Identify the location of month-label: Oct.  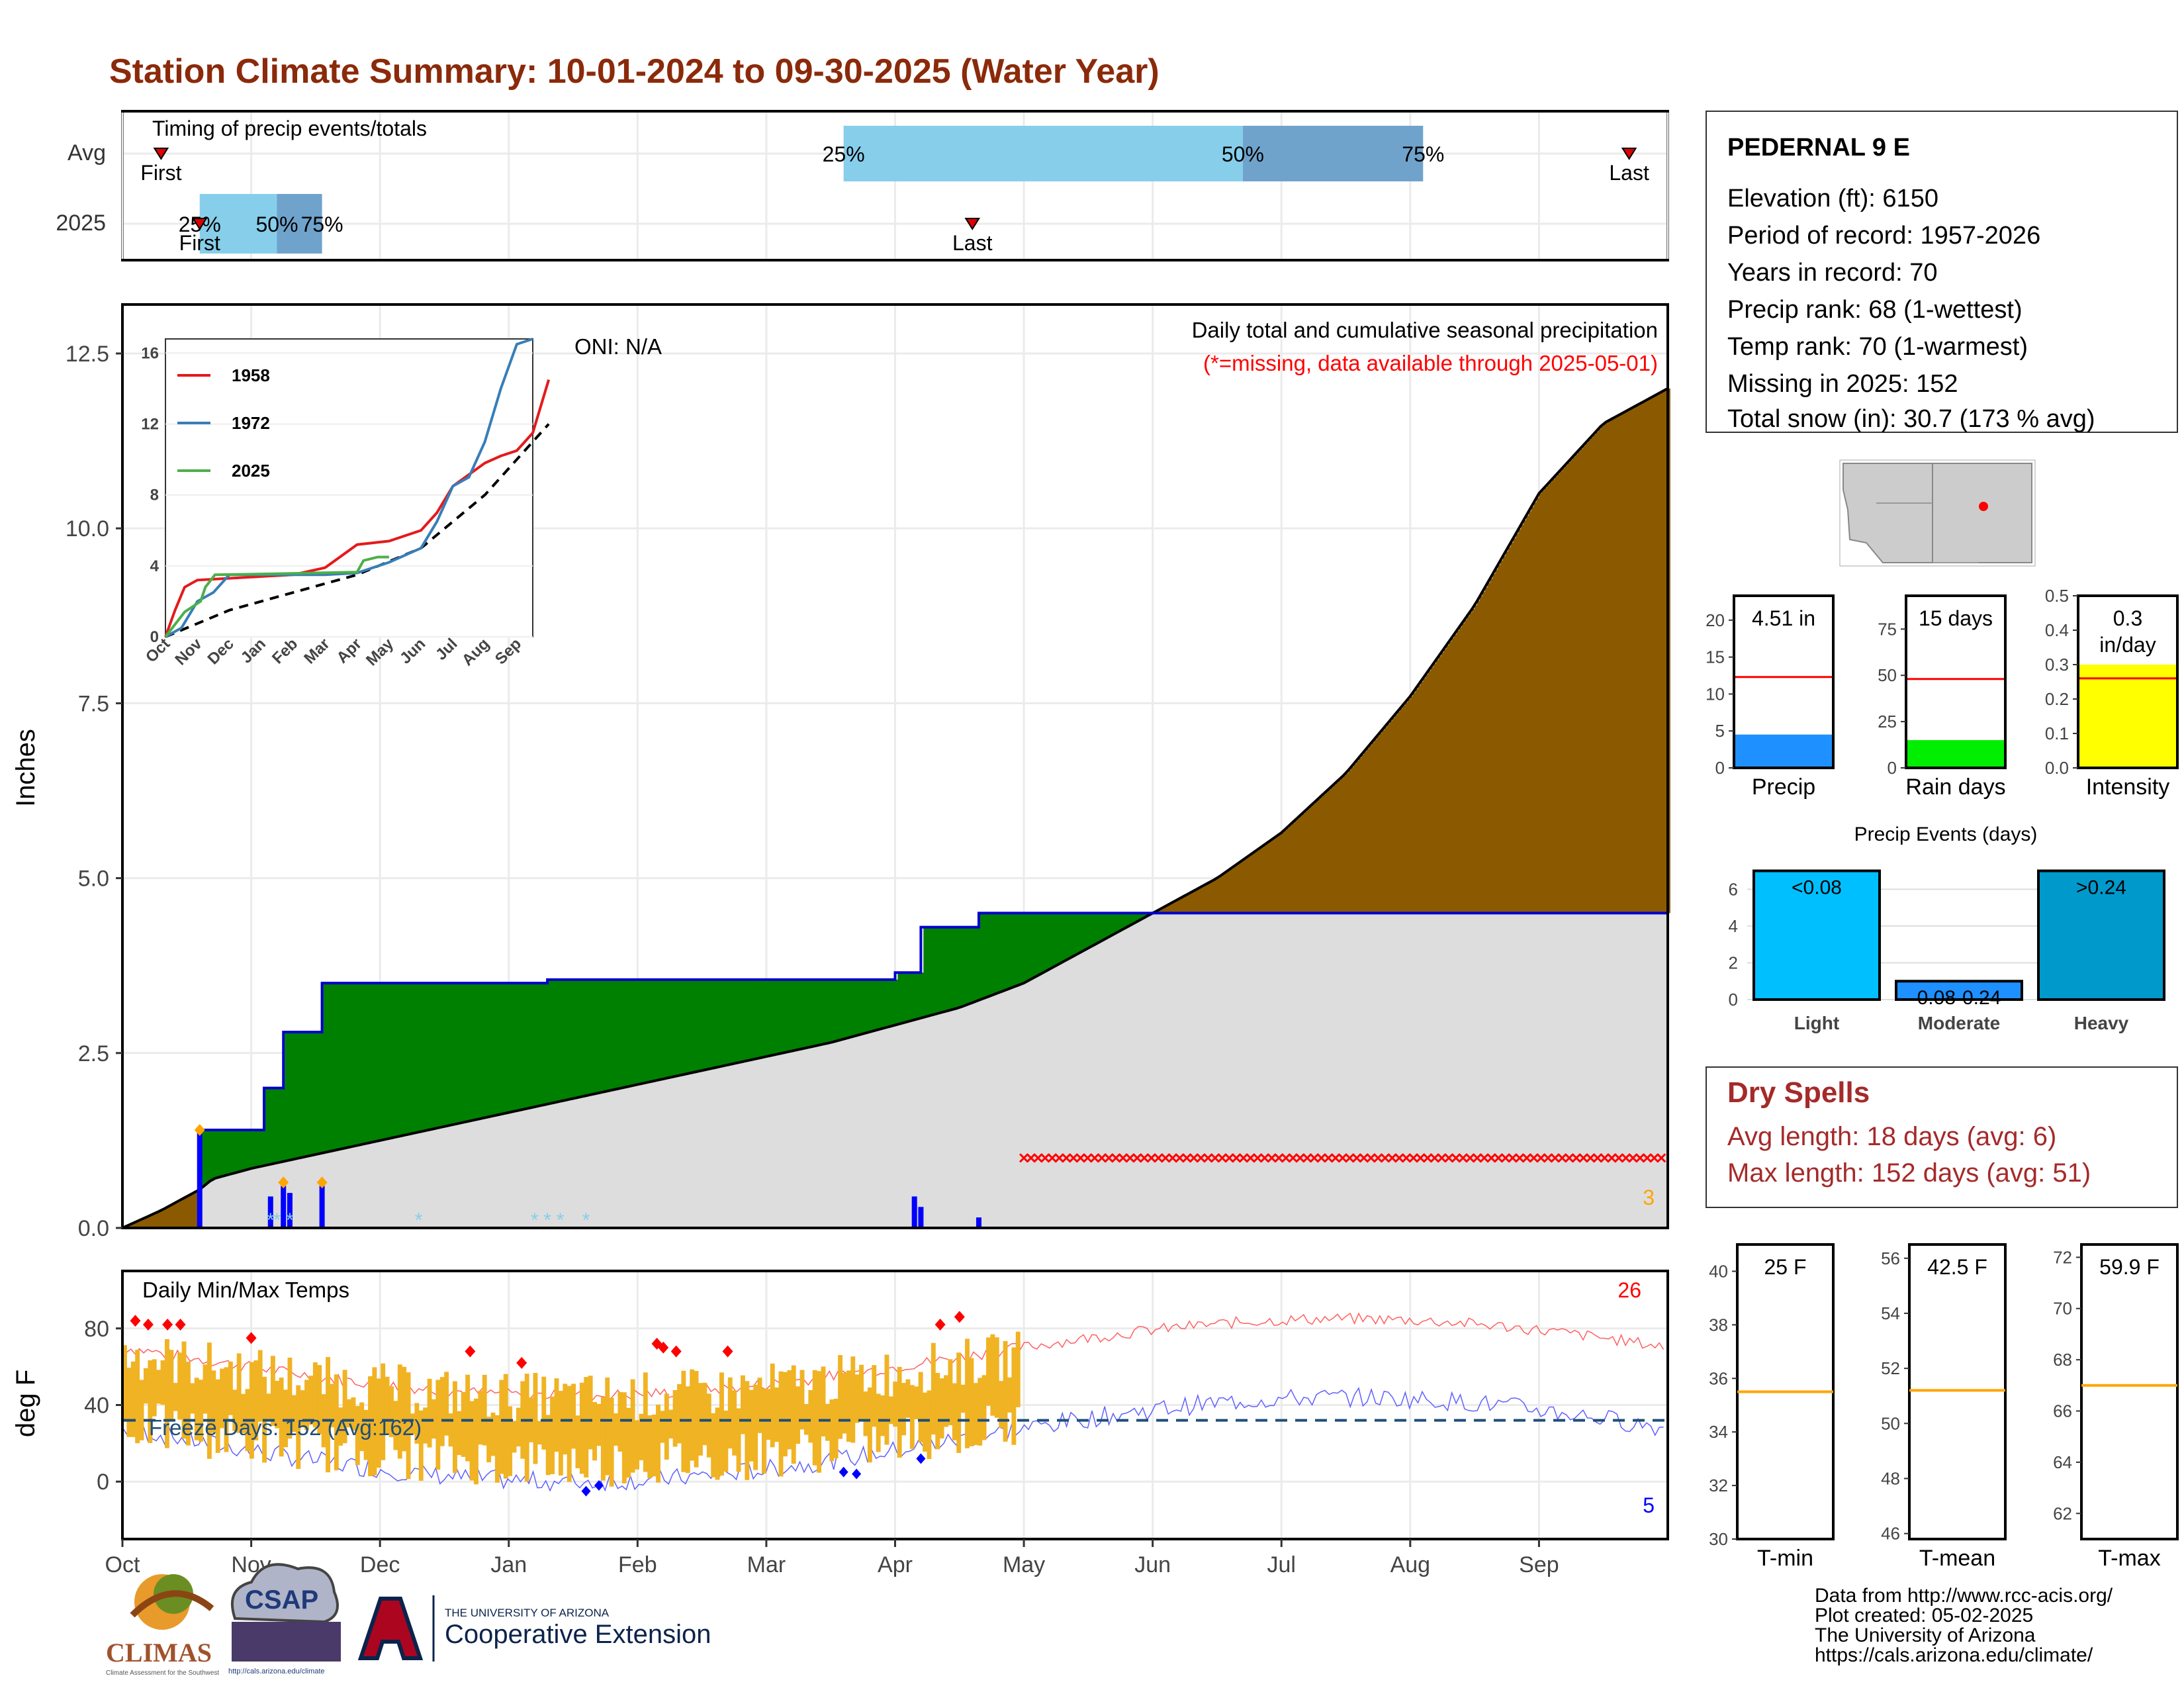
(122, 1564).